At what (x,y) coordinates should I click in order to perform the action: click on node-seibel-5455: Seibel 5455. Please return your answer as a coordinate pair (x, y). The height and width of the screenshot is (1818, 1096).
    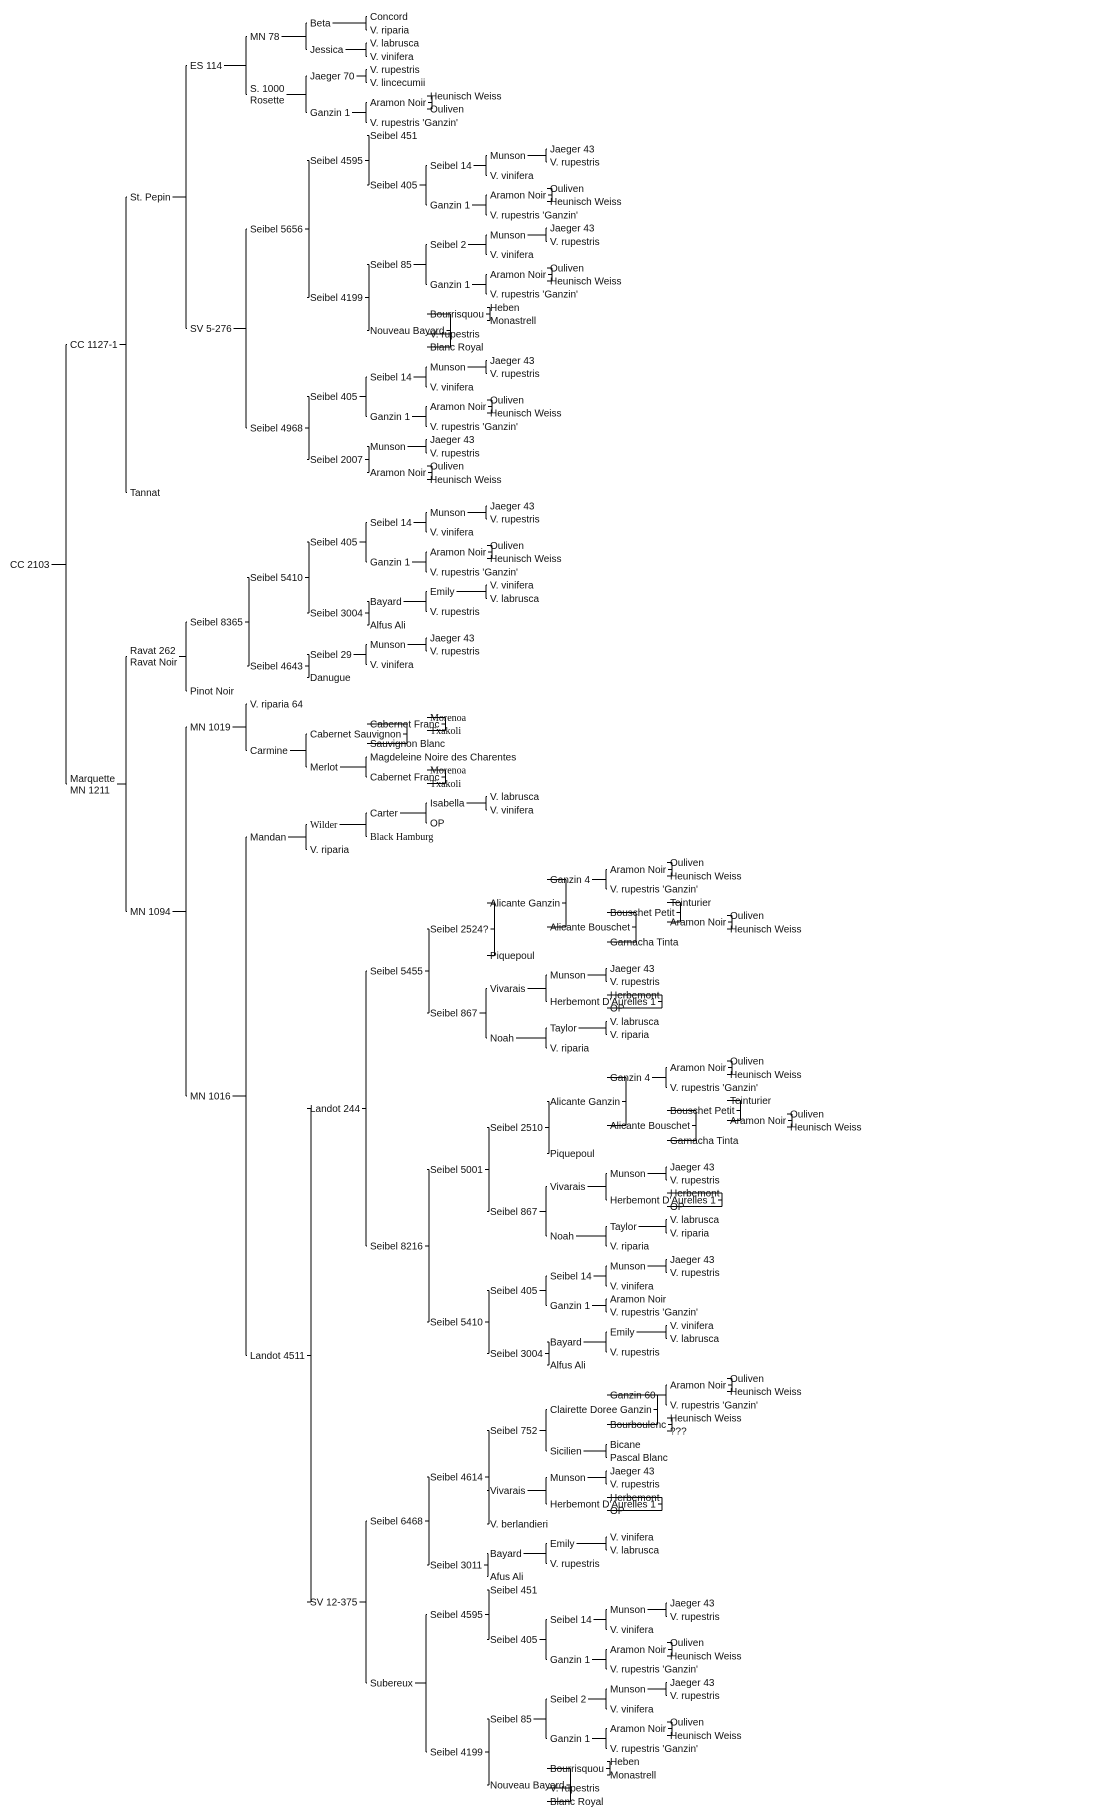
    Looking at the image, I should click on (396, 972).